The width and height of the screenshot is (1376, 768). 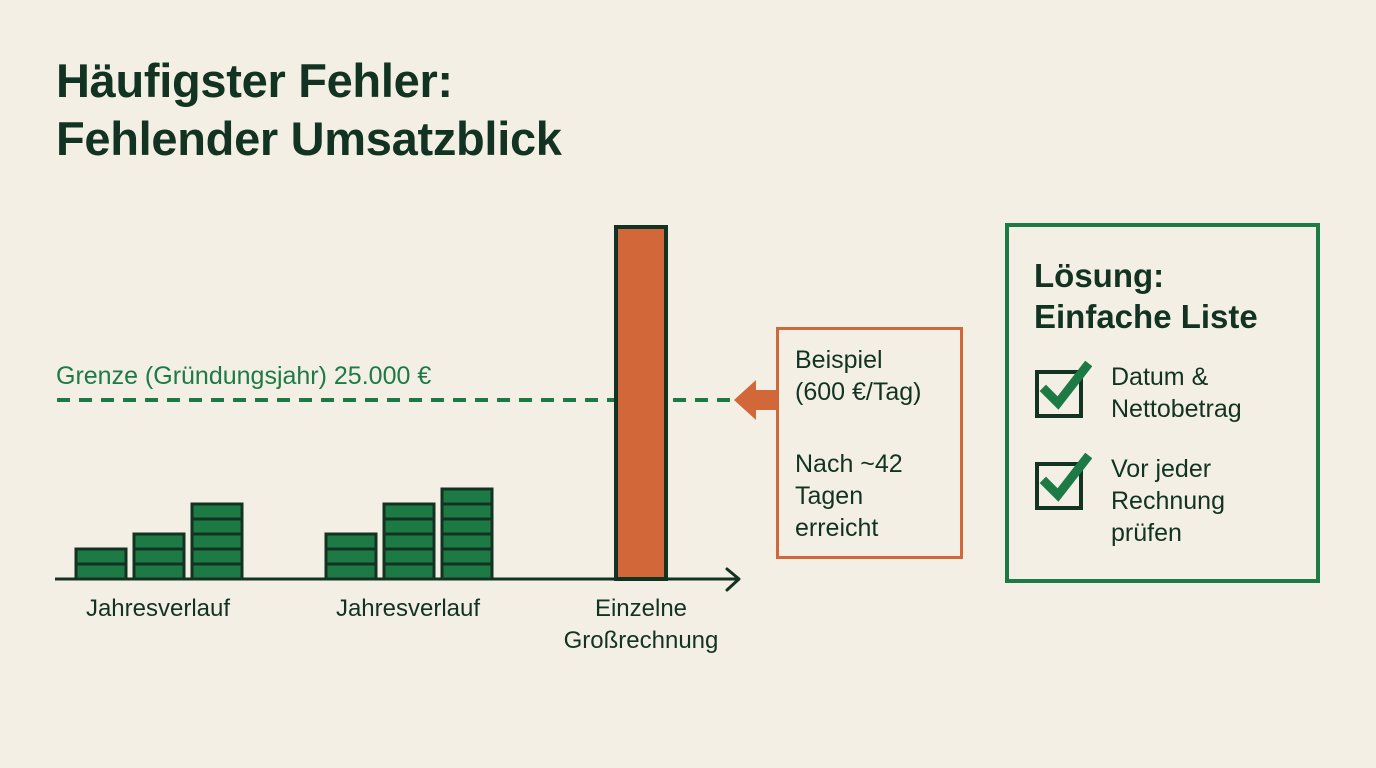 I want to click on page-title: Häufigster Fehler: Fehlender Umsatzblick, so click(x=309, y=110).